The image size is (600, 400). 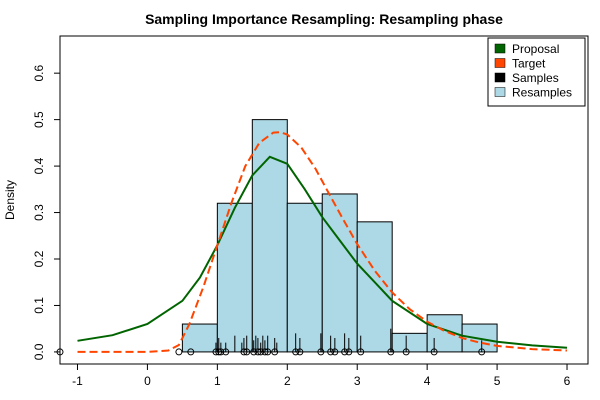 I want to click on x-tick-label-3: 2, so click(x=287, y=381).